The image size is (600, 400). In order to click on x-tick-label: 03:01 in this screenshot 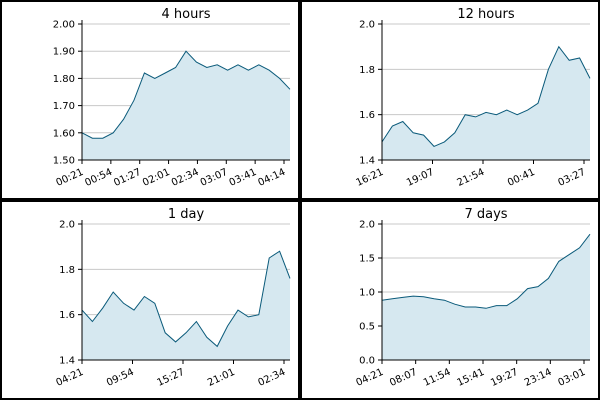, I will do `click(571, 378)`.